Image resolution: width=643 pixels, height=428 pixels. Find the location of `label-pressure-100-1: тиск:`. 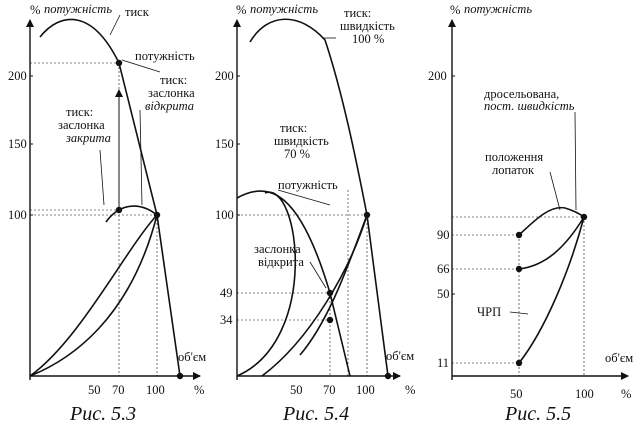

label-pressure-100-1: тиск: is located at coordinates (357, 13).